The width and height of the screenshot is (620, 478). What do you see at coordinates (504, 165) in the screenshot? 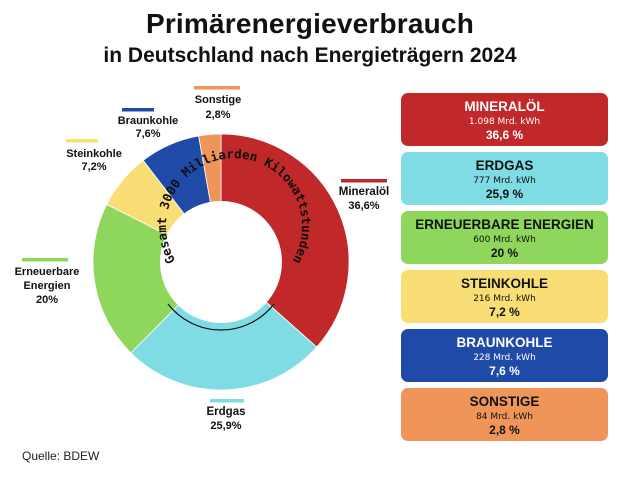
I see `card-erdgas-title: ERDGAS` at bounding box center [504, 165].